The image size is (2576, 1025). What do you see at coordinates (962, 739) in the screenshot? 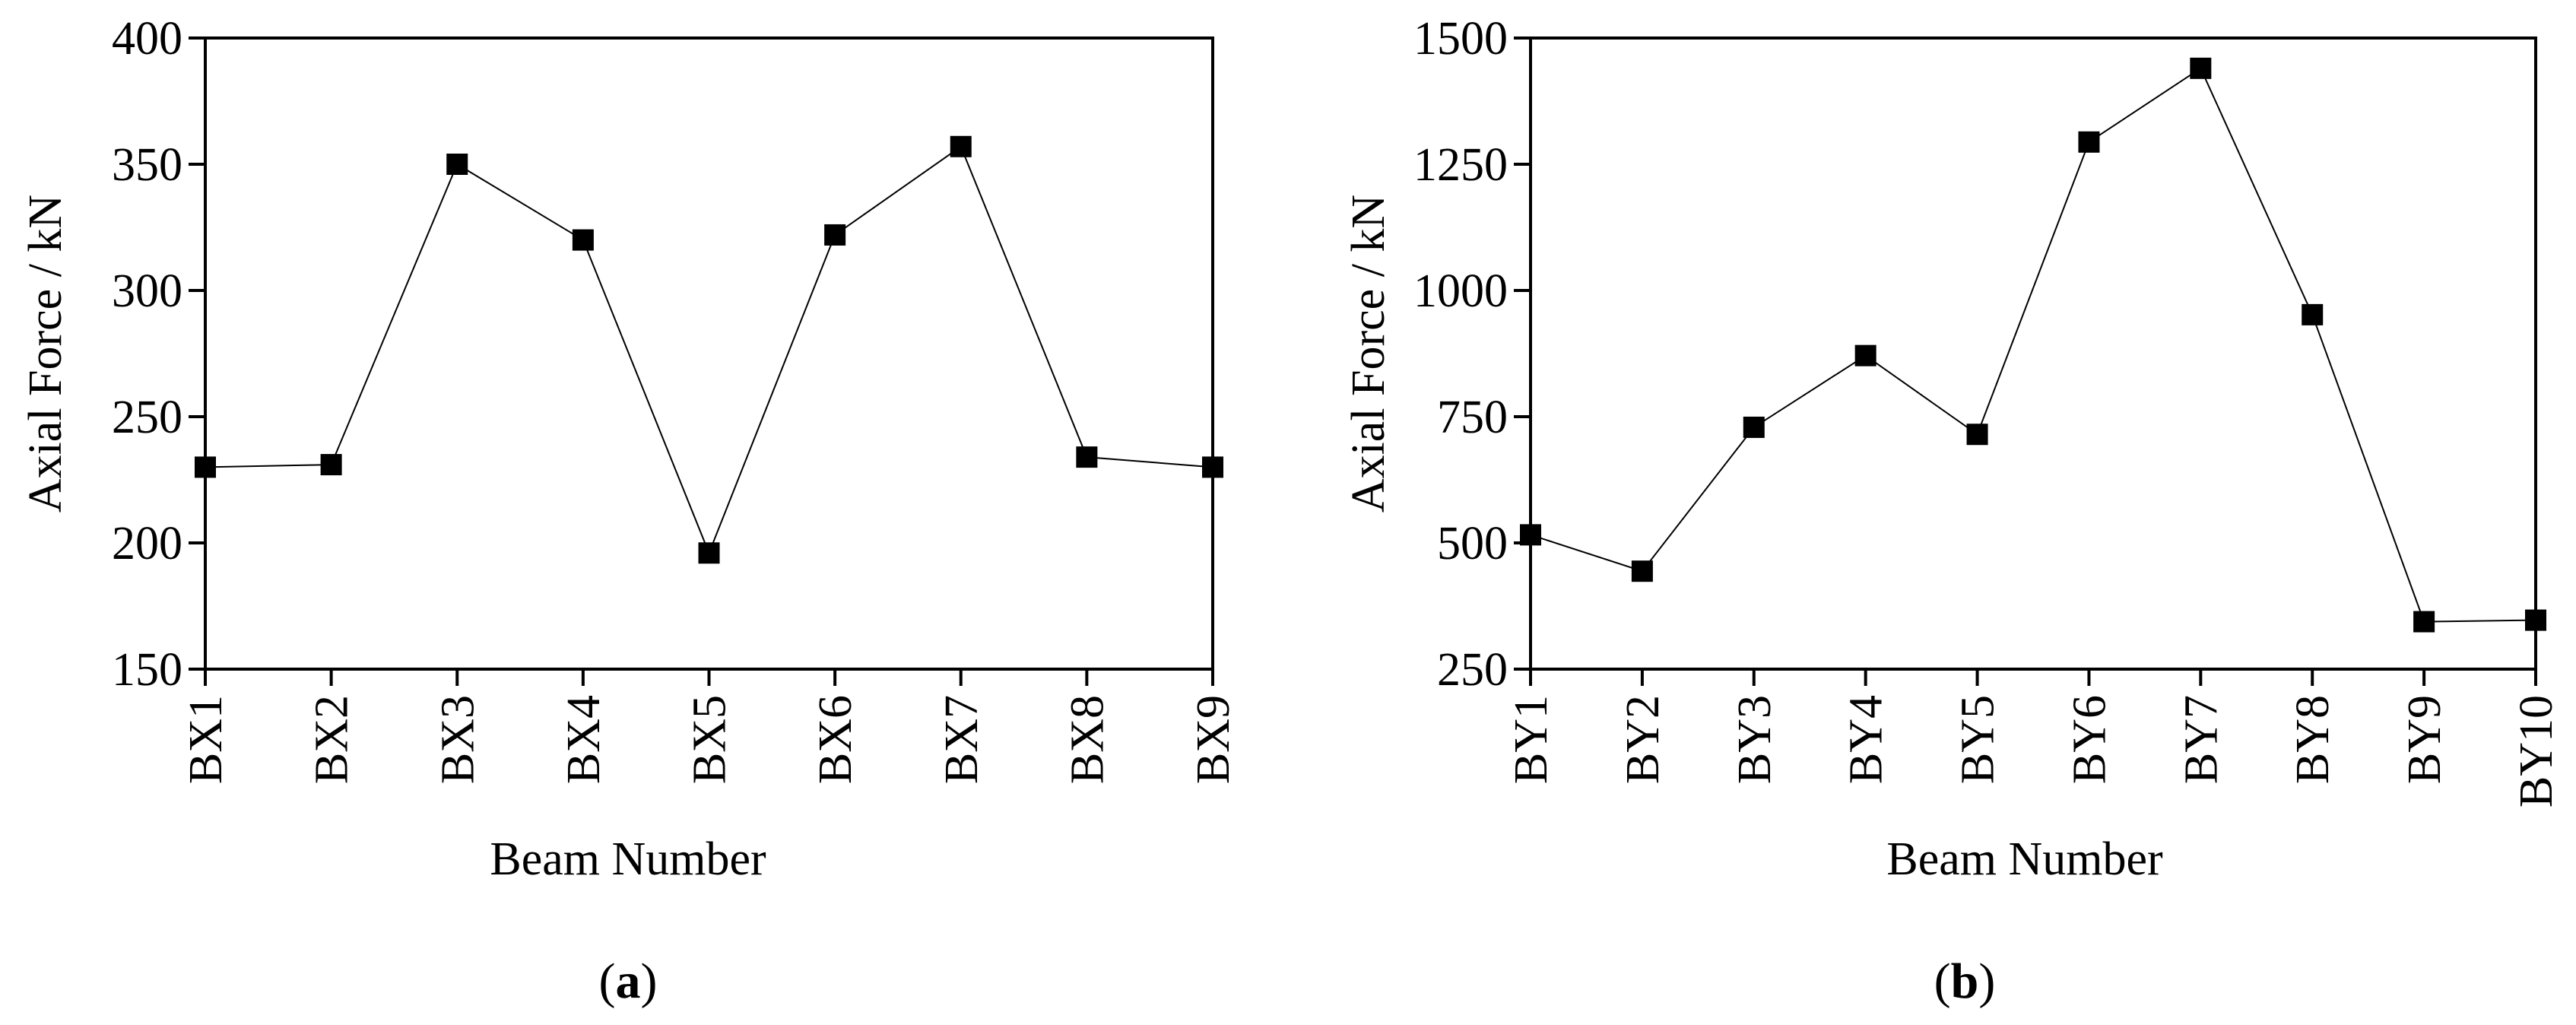
I see `x-tick-label: BX7` at bounding box center [962, 739].